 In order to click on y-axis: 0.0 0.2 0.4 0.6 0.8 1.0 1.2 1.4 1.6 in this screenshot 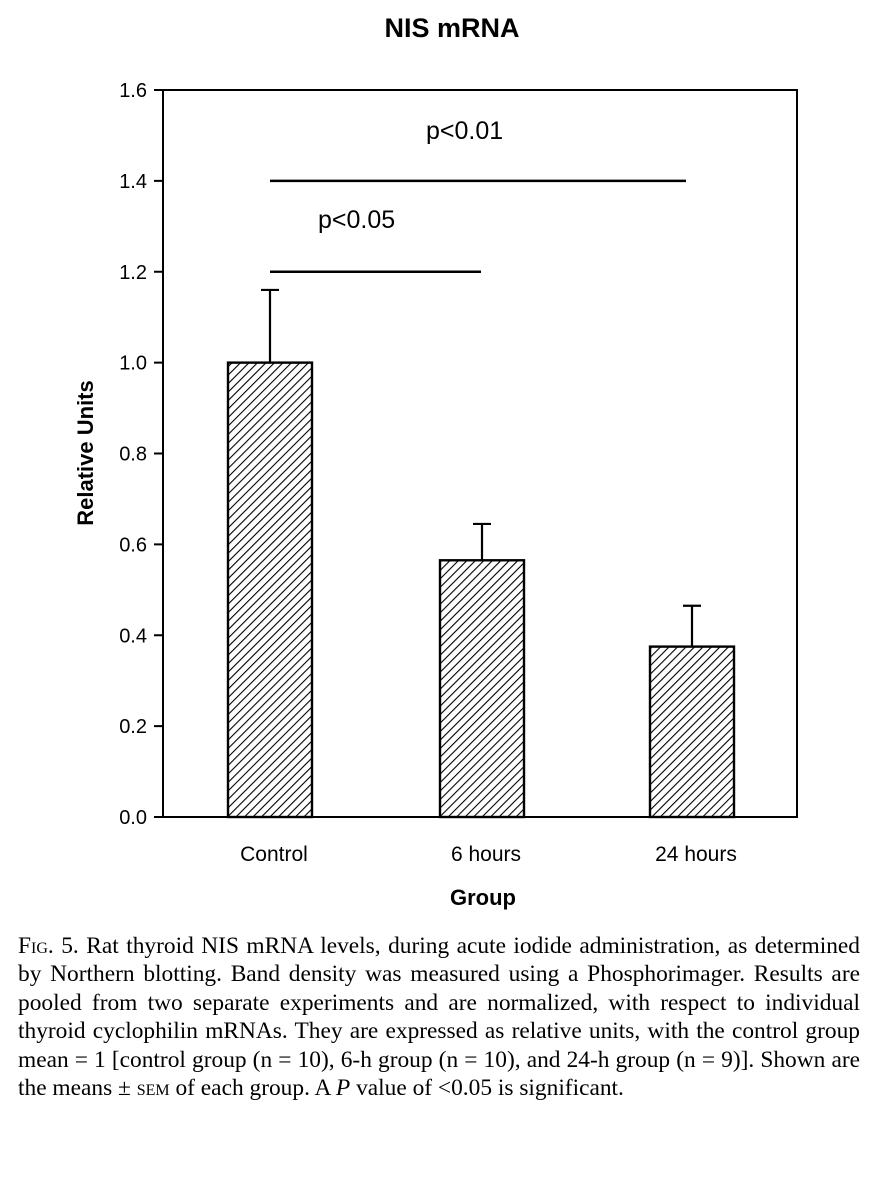, I will do `click(141, 454)`.